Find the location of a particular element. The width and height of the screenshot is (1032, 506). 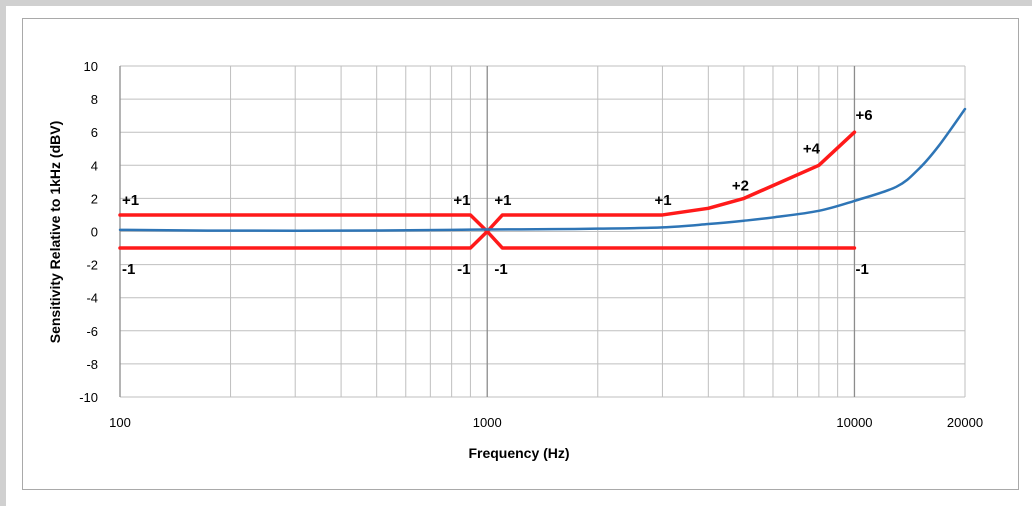

annotation-label: +2 is located at coordinates (740, 185).